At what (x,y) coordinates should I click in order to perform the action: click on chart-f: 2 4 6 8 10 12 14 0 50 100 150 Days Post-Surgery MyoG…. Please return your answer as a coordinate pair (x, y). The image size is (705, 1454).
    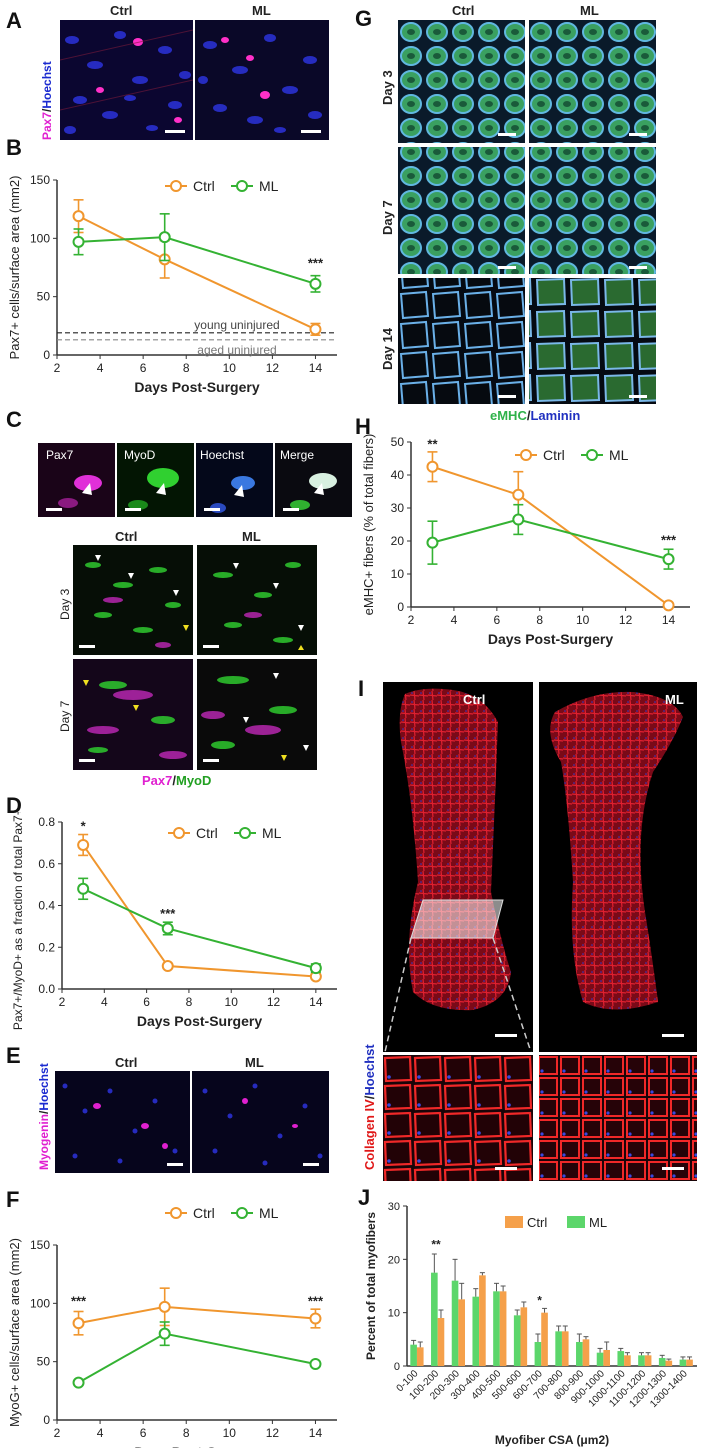
    Looking at the image, I should click on (172, 1326).